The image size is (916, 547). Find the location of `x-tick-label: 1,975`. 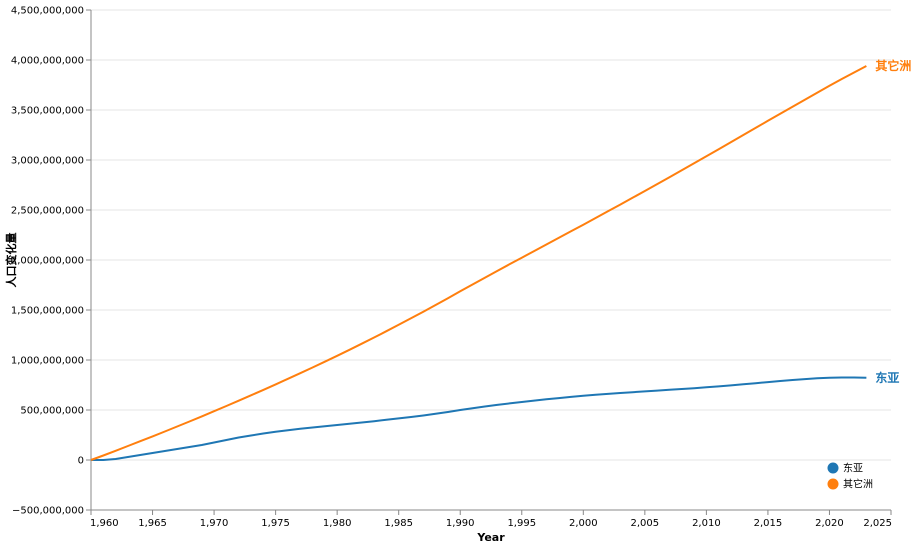

x-tick-label: 1,975 is located at coordinates (275, 523).